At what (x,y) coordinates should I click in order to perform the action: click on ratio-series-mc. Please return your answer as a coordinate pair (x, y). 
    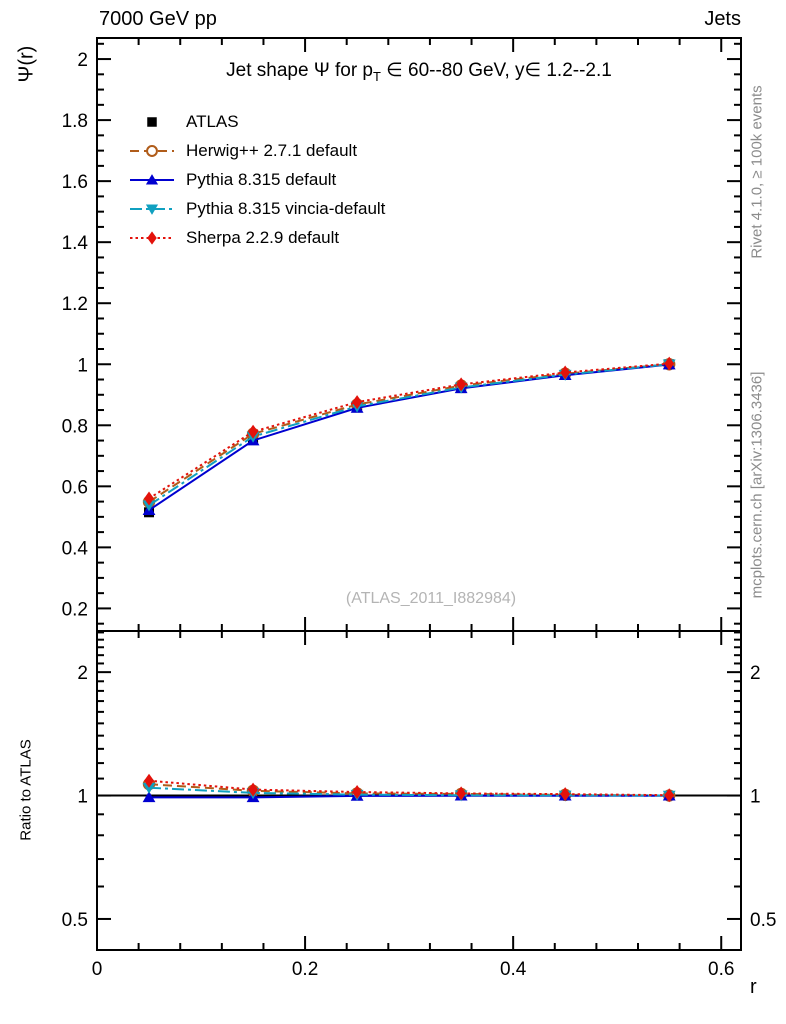
    Looking at the image, I should click on (409, 788).